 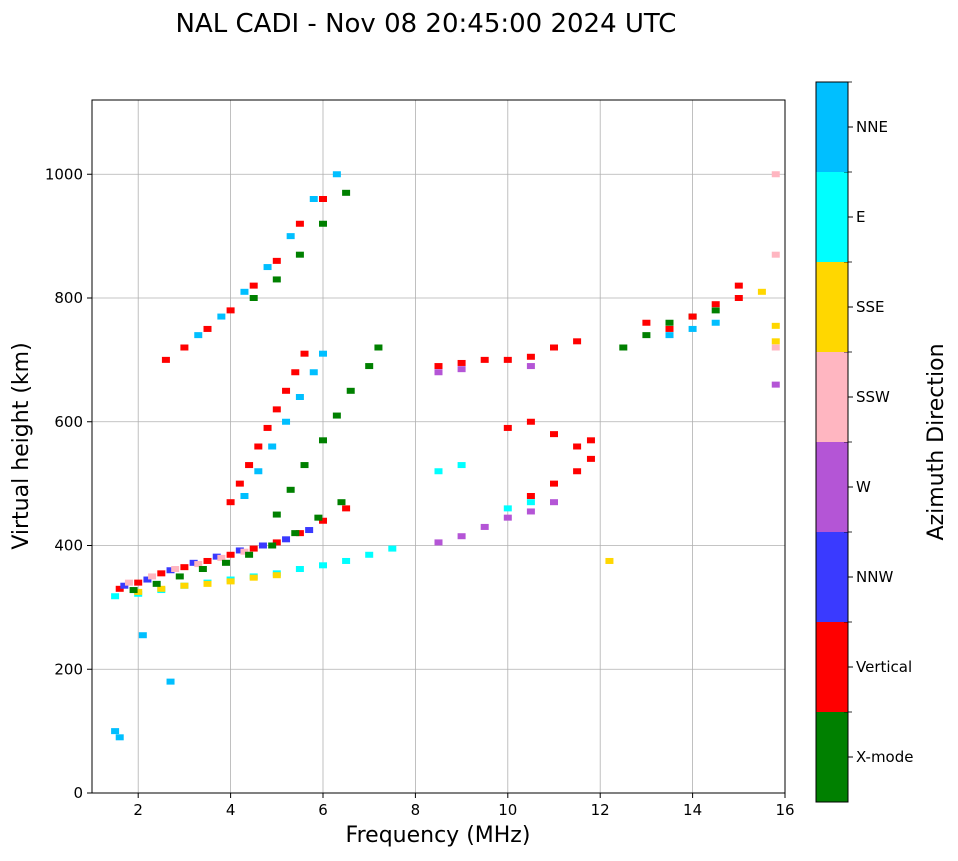 I want to click on x-axis-label: Frequency (MHz), so click(x=438, y=835).